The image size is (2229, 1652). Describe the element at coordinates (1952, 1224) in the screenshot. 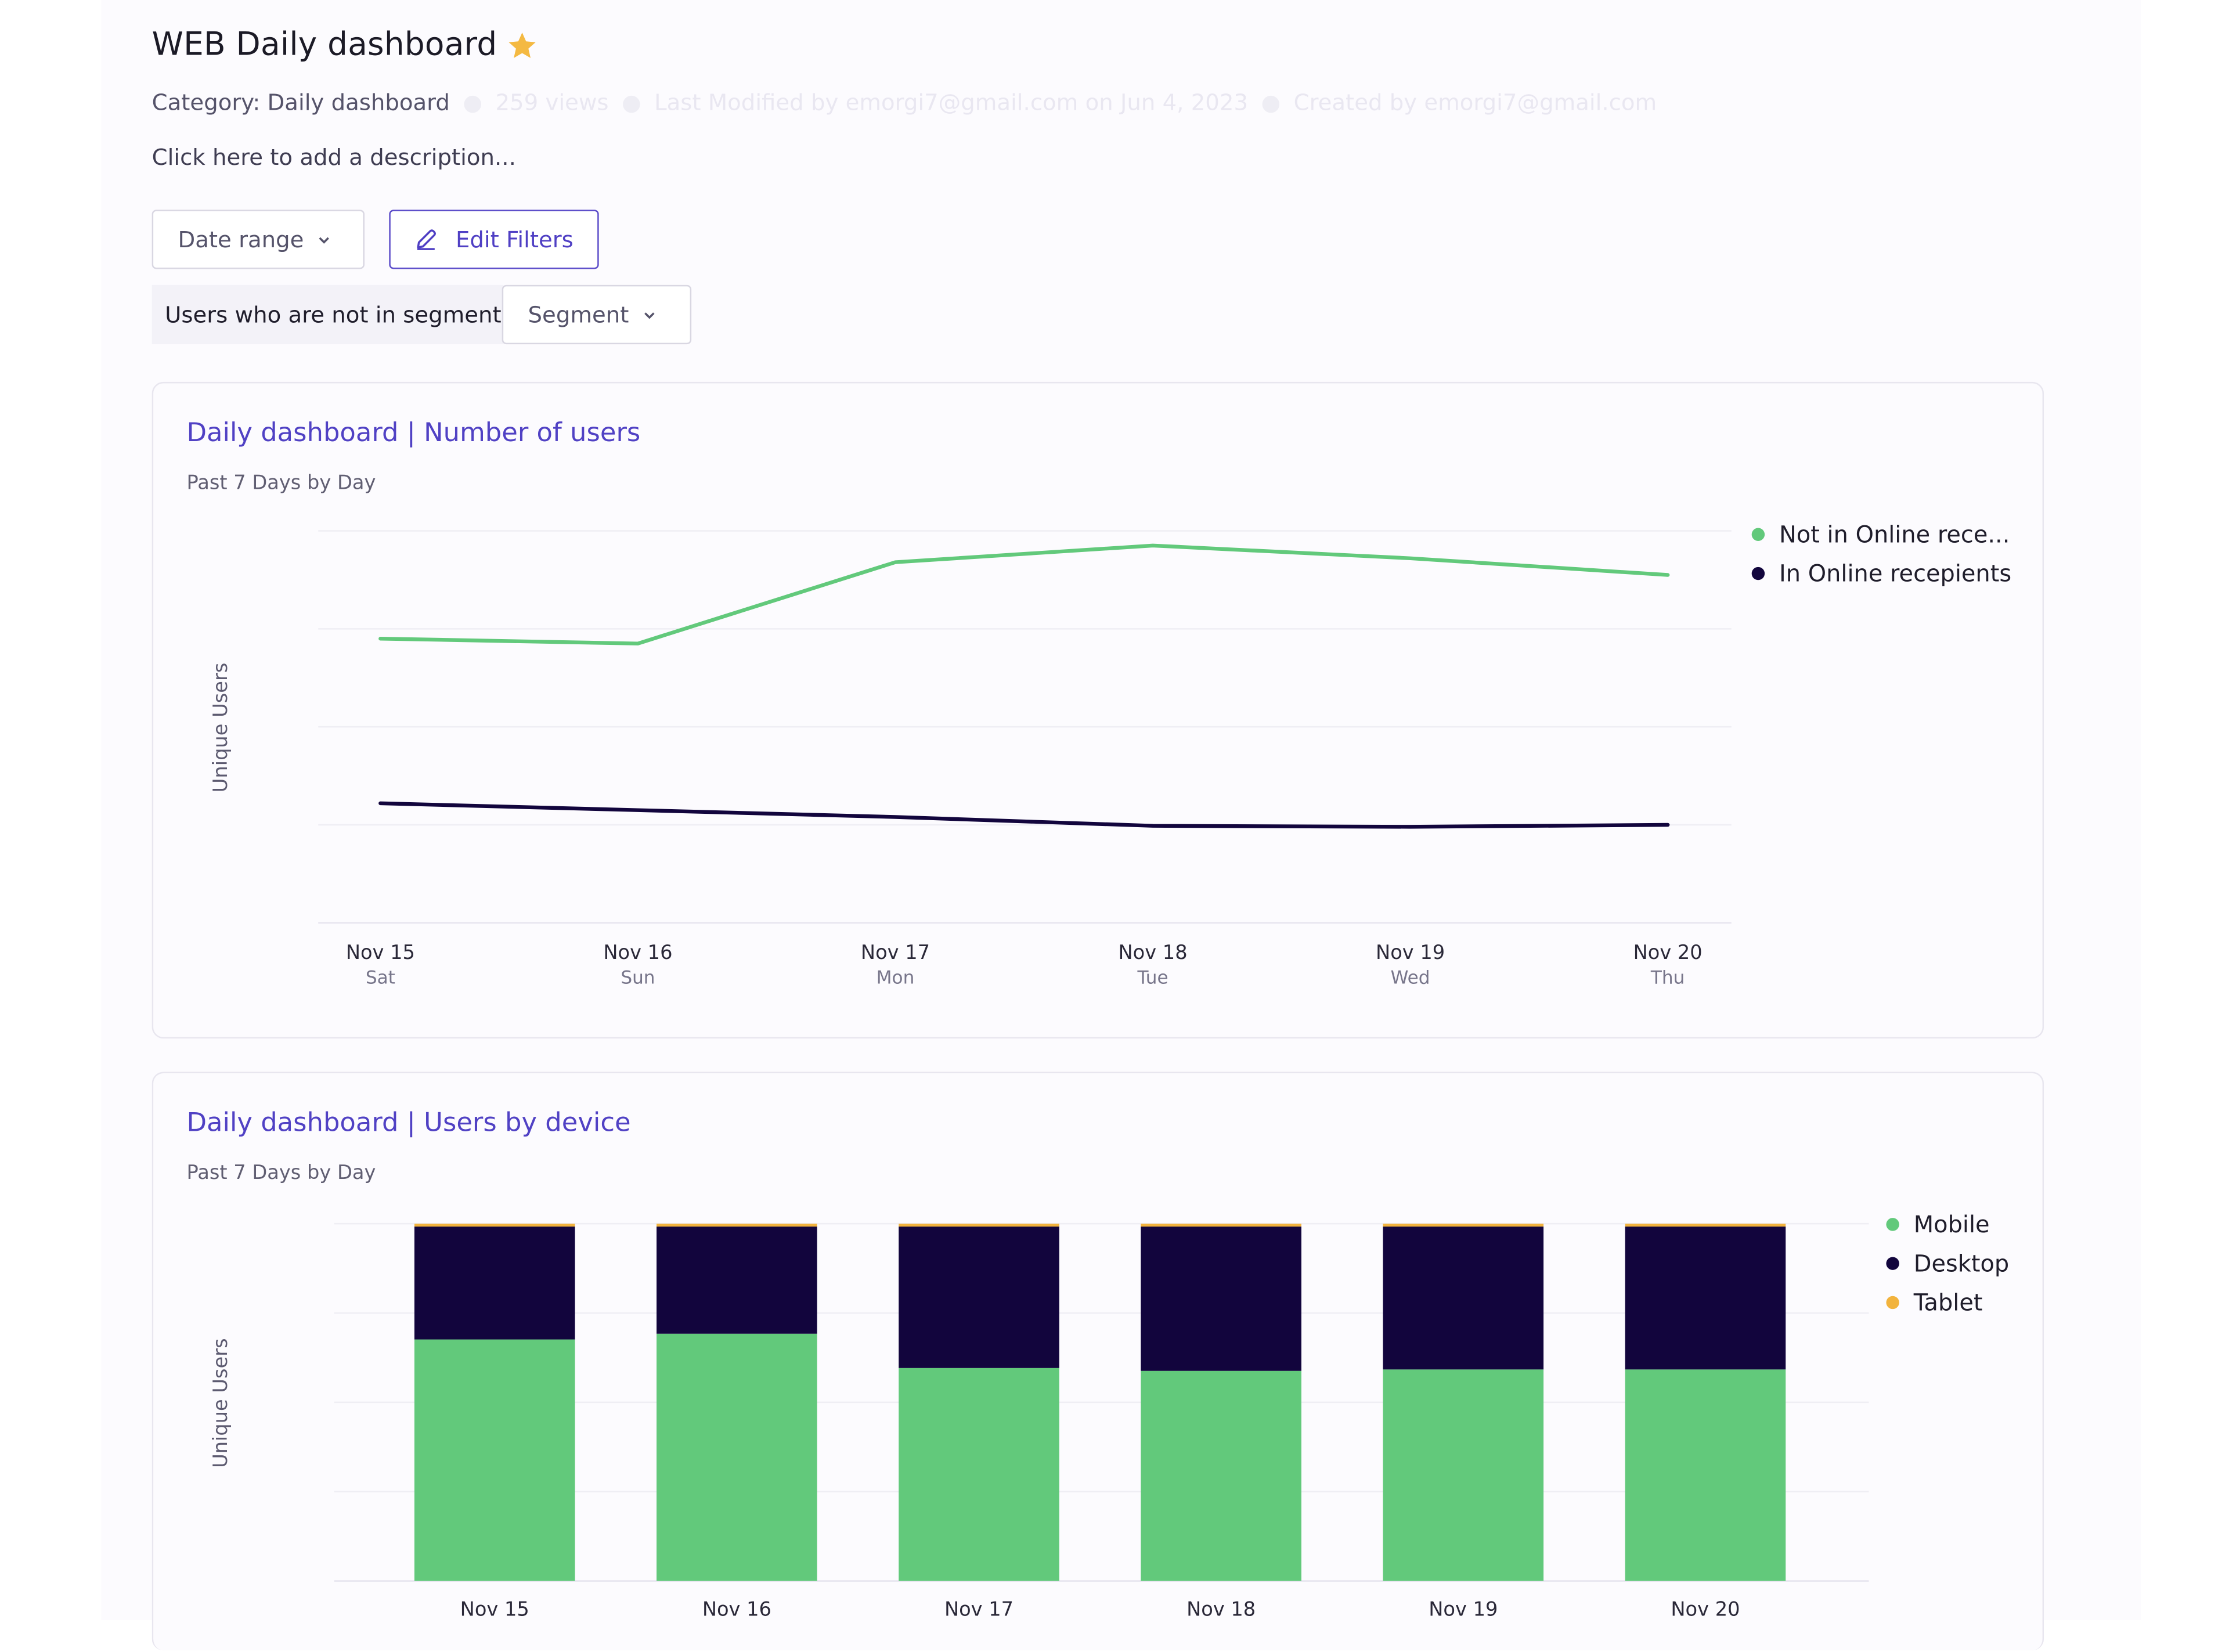

I see `legend-label: Mobile` at that location.